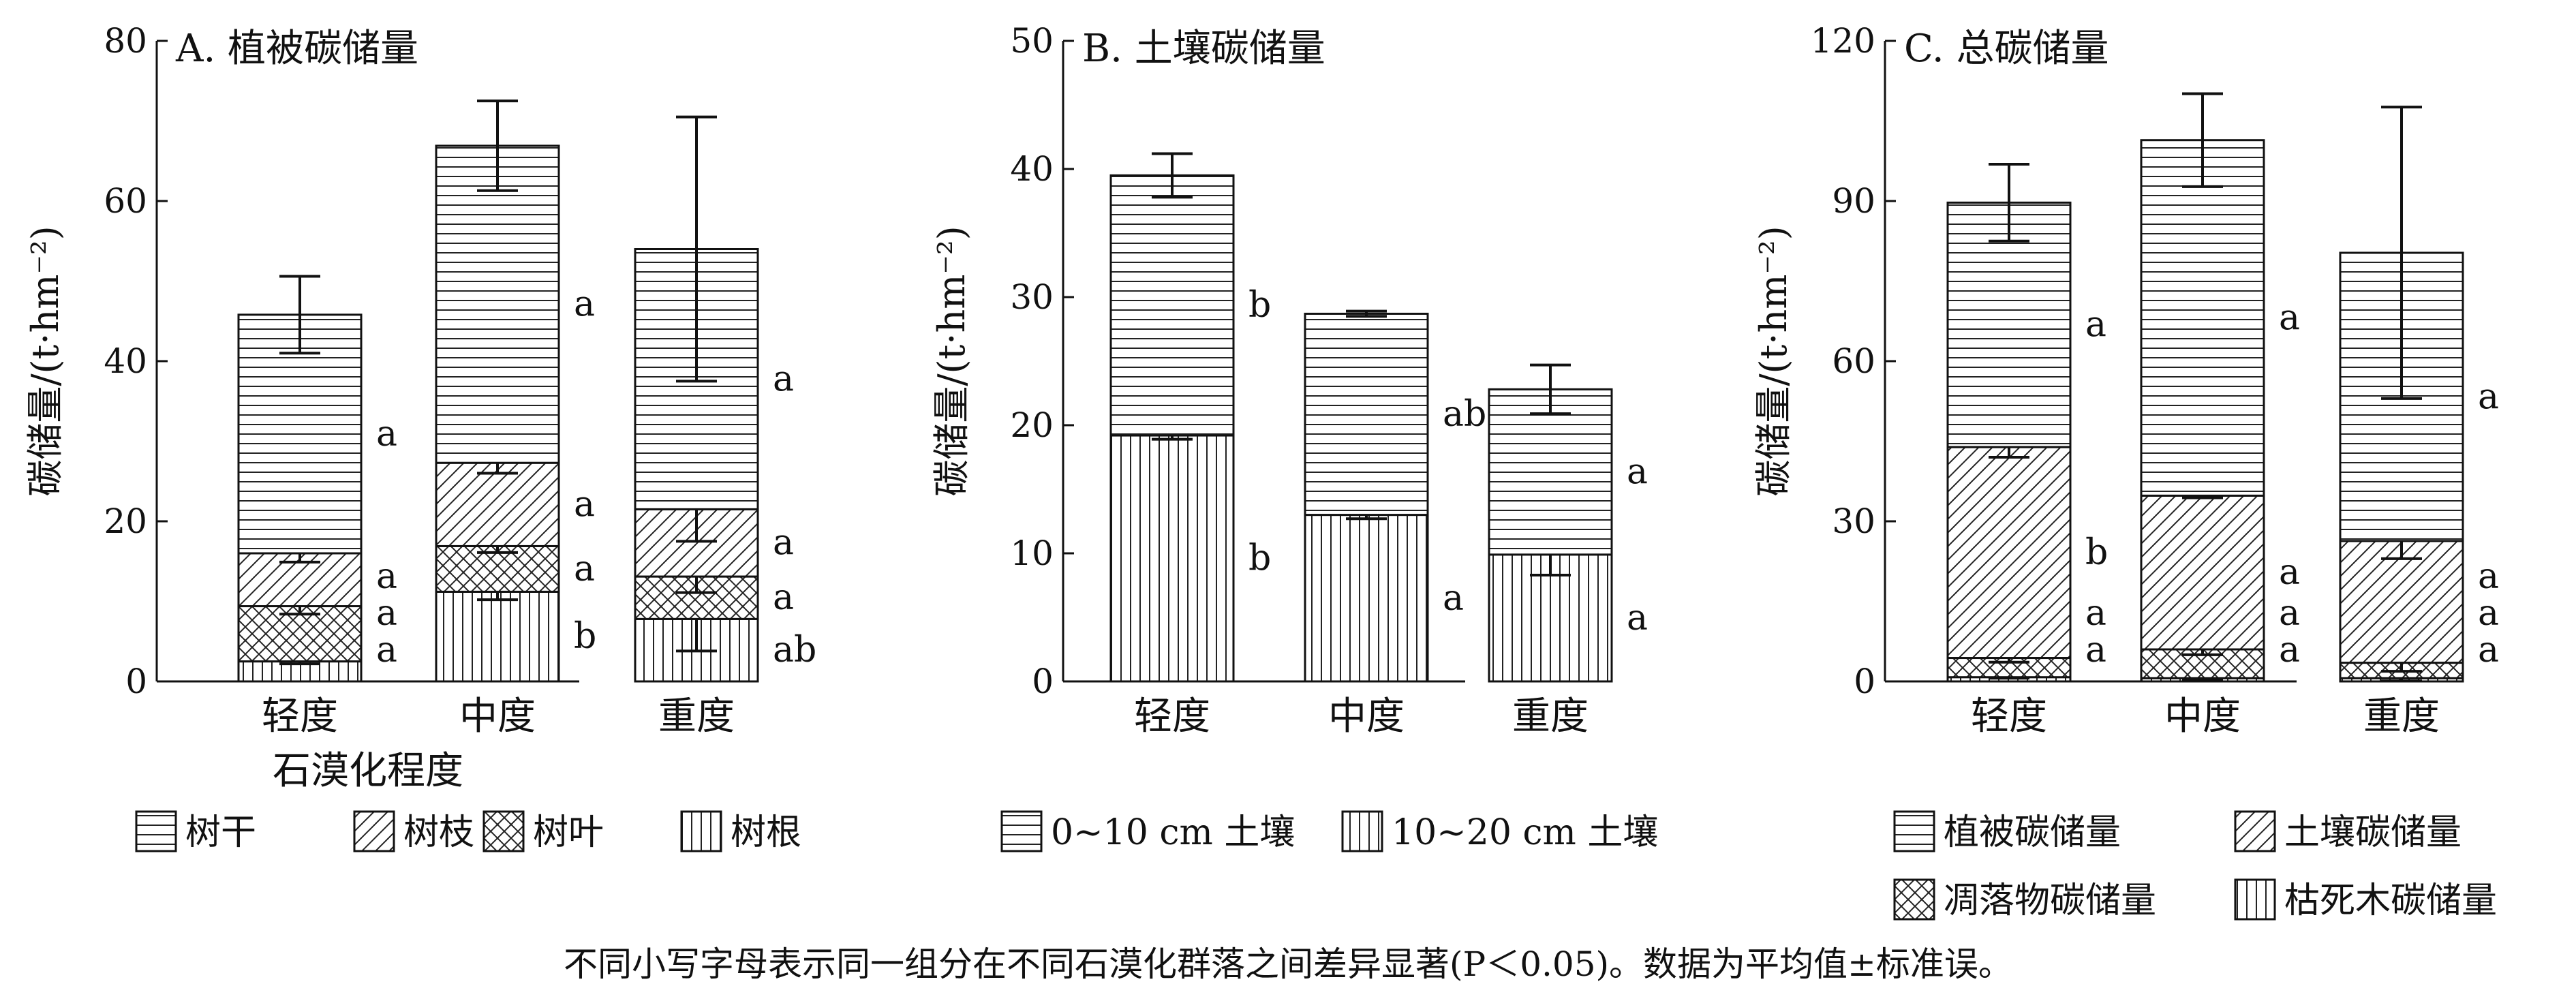  I want to click on legend-label: 树根, so click(766, 832).